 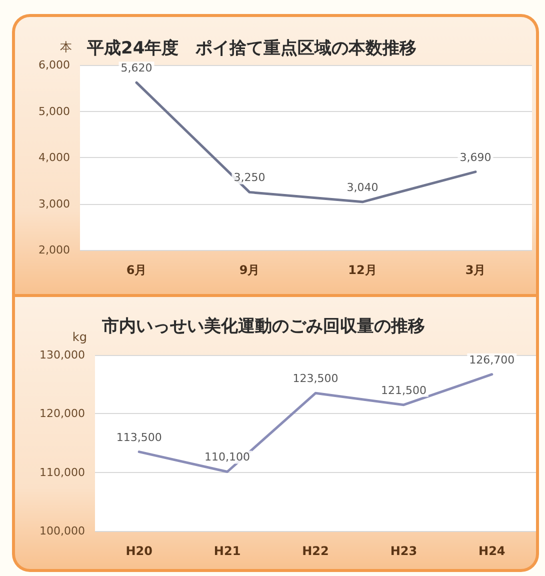 I want to click on data-label: 121,500, so click(x=403, y=390).